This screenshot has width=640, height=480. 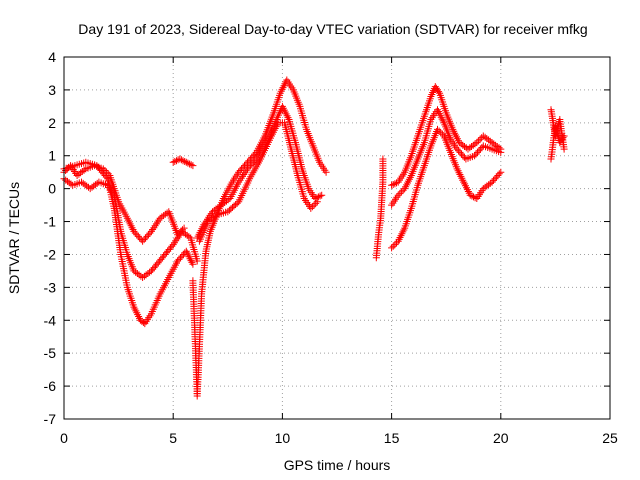 What do you see at coordinates (52, 189) in the screenshot?
I see `y-tick-label: 0` at bounding box center [52, 189].